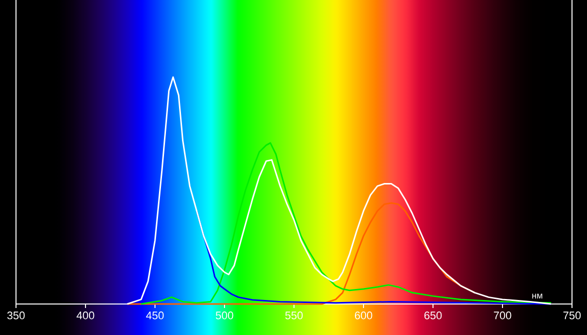 Image resolution: width=587 pixels, height=335 pixels. Describe the element at coordinates (294, 316) in the screenshot. I see `x-tick-label: 550` at that location.